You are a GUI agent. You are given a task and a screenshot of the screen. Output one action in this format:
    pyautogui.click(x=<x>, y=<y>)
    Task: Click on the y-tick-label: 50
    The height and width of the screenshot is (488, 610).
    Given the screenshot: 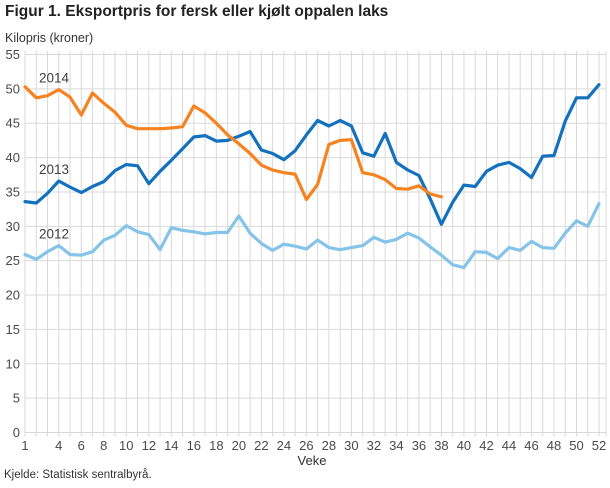 What is the action you would take?
    pyautogui.click(x=13, y=88)
    